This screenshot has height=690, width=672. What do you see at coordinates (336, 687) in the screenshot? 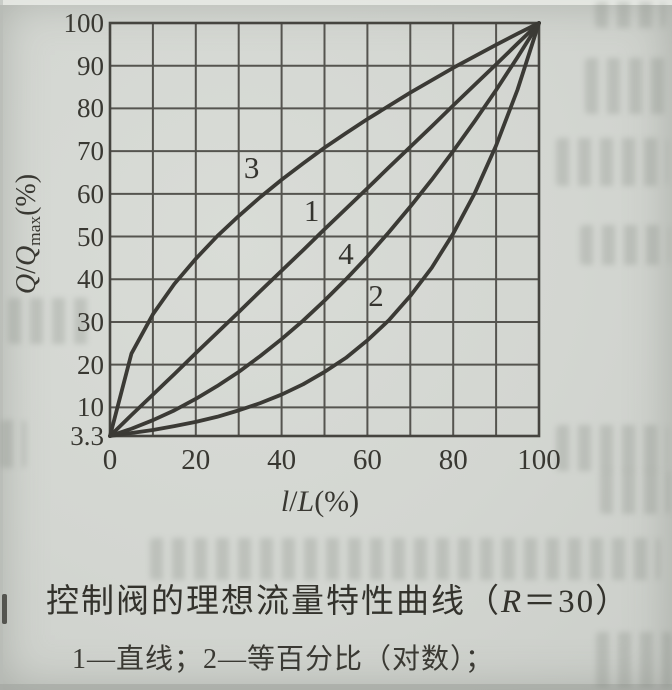
I see `scan-edge-bottom` at bounding box center [336, 687].